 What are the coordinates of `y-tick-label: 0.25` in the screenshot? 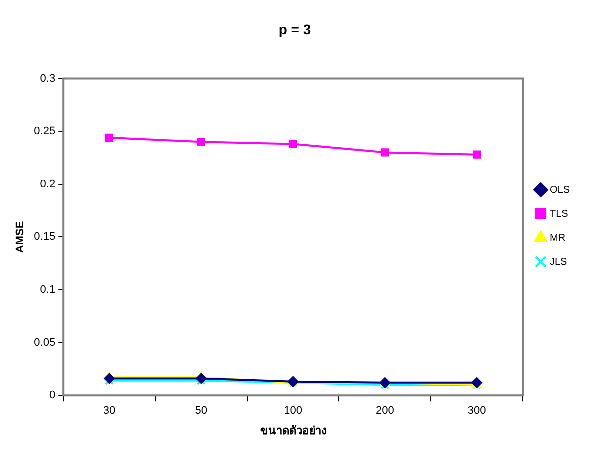 It's located at (45, 132).